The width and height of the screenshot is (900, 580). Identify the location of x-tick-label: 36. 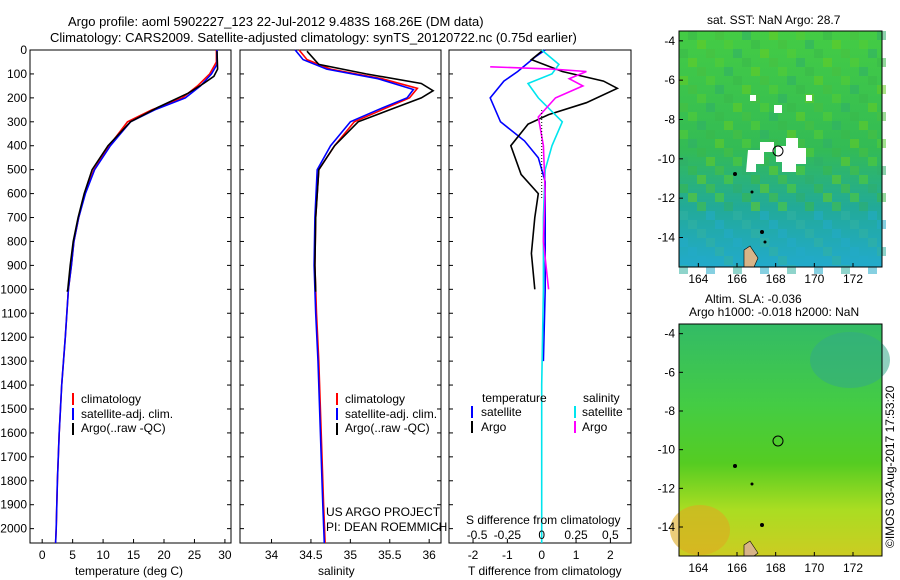
(429, 555).